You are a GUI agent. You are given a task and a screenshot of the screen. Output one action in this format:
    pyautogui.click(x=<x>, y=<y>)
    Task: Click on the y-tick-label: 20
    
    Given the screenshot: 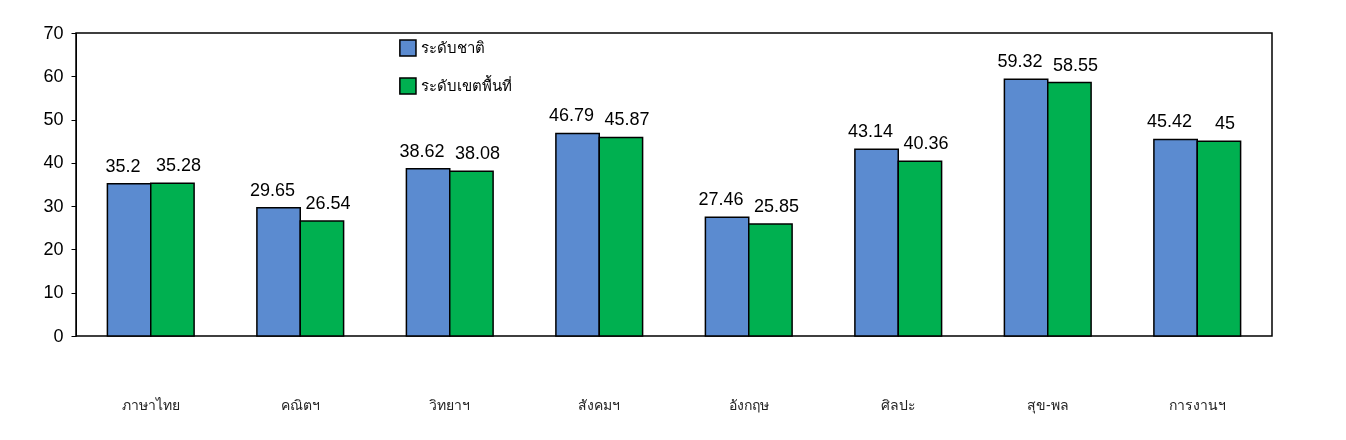 What is the action you would take?
    pyautogui.click(x=53, y=248)
    